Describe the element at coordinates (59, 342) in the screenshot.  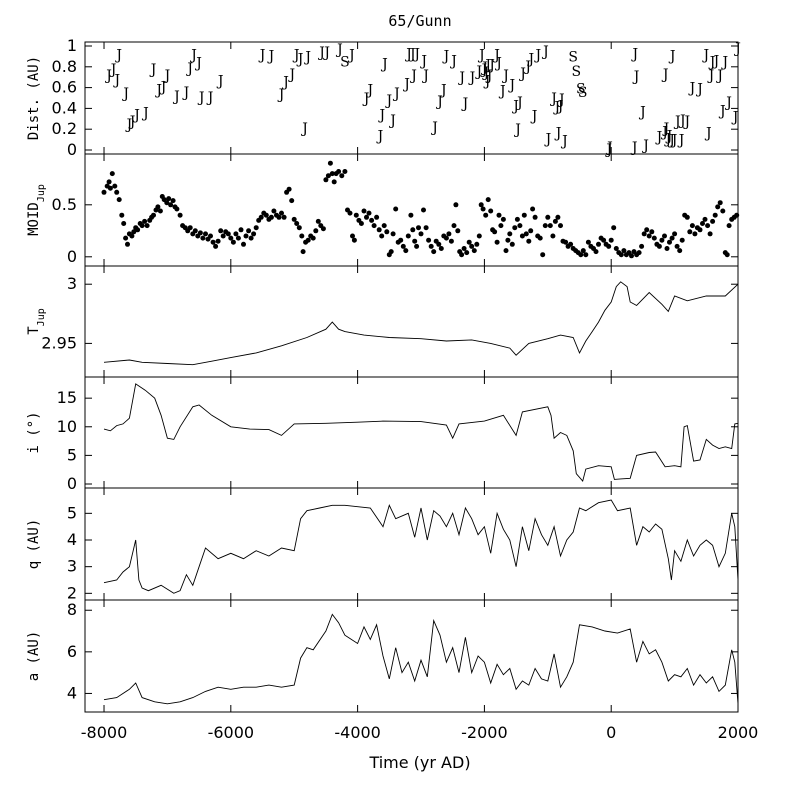
I see `y-tick-label: 2.95` at that location.